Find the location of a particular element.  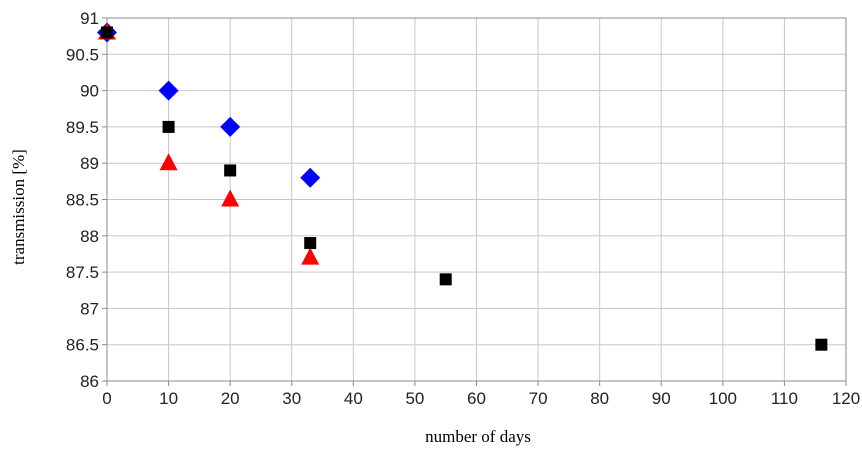

x-tick-label: 80 is located at coordinates (599, 398).